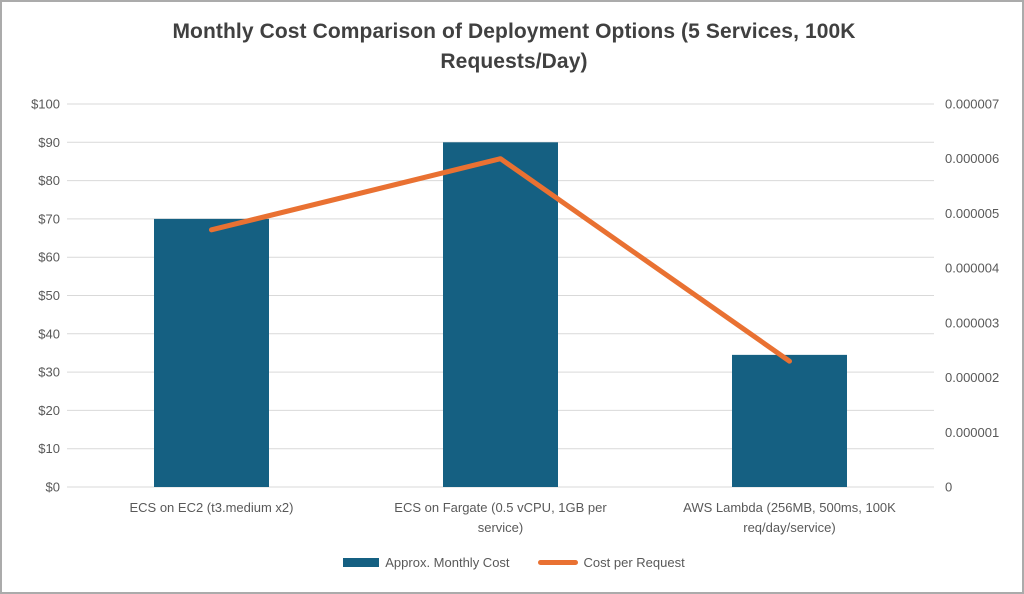  Describe the element at coordinates (49, 180) in the screenshot. I see `left-axis-tick-label: $80` at that location.